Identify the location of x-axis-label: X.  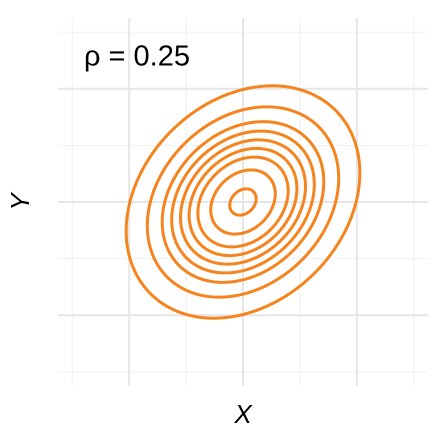
(243, 414).